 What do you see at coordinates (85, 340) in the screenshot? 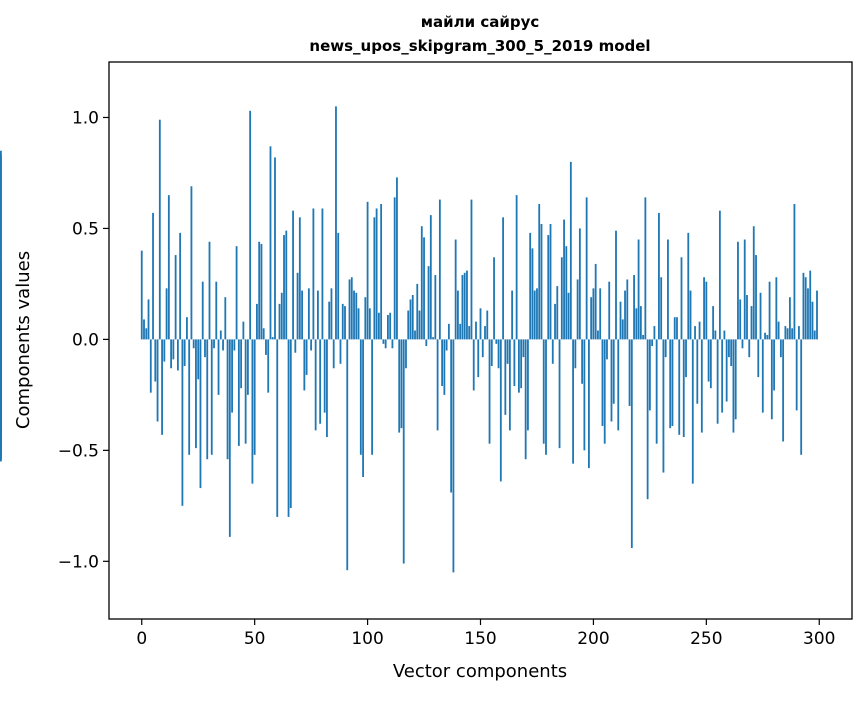
I see `y-tick-label-2: 0.0` at bounding box center [85, 340].